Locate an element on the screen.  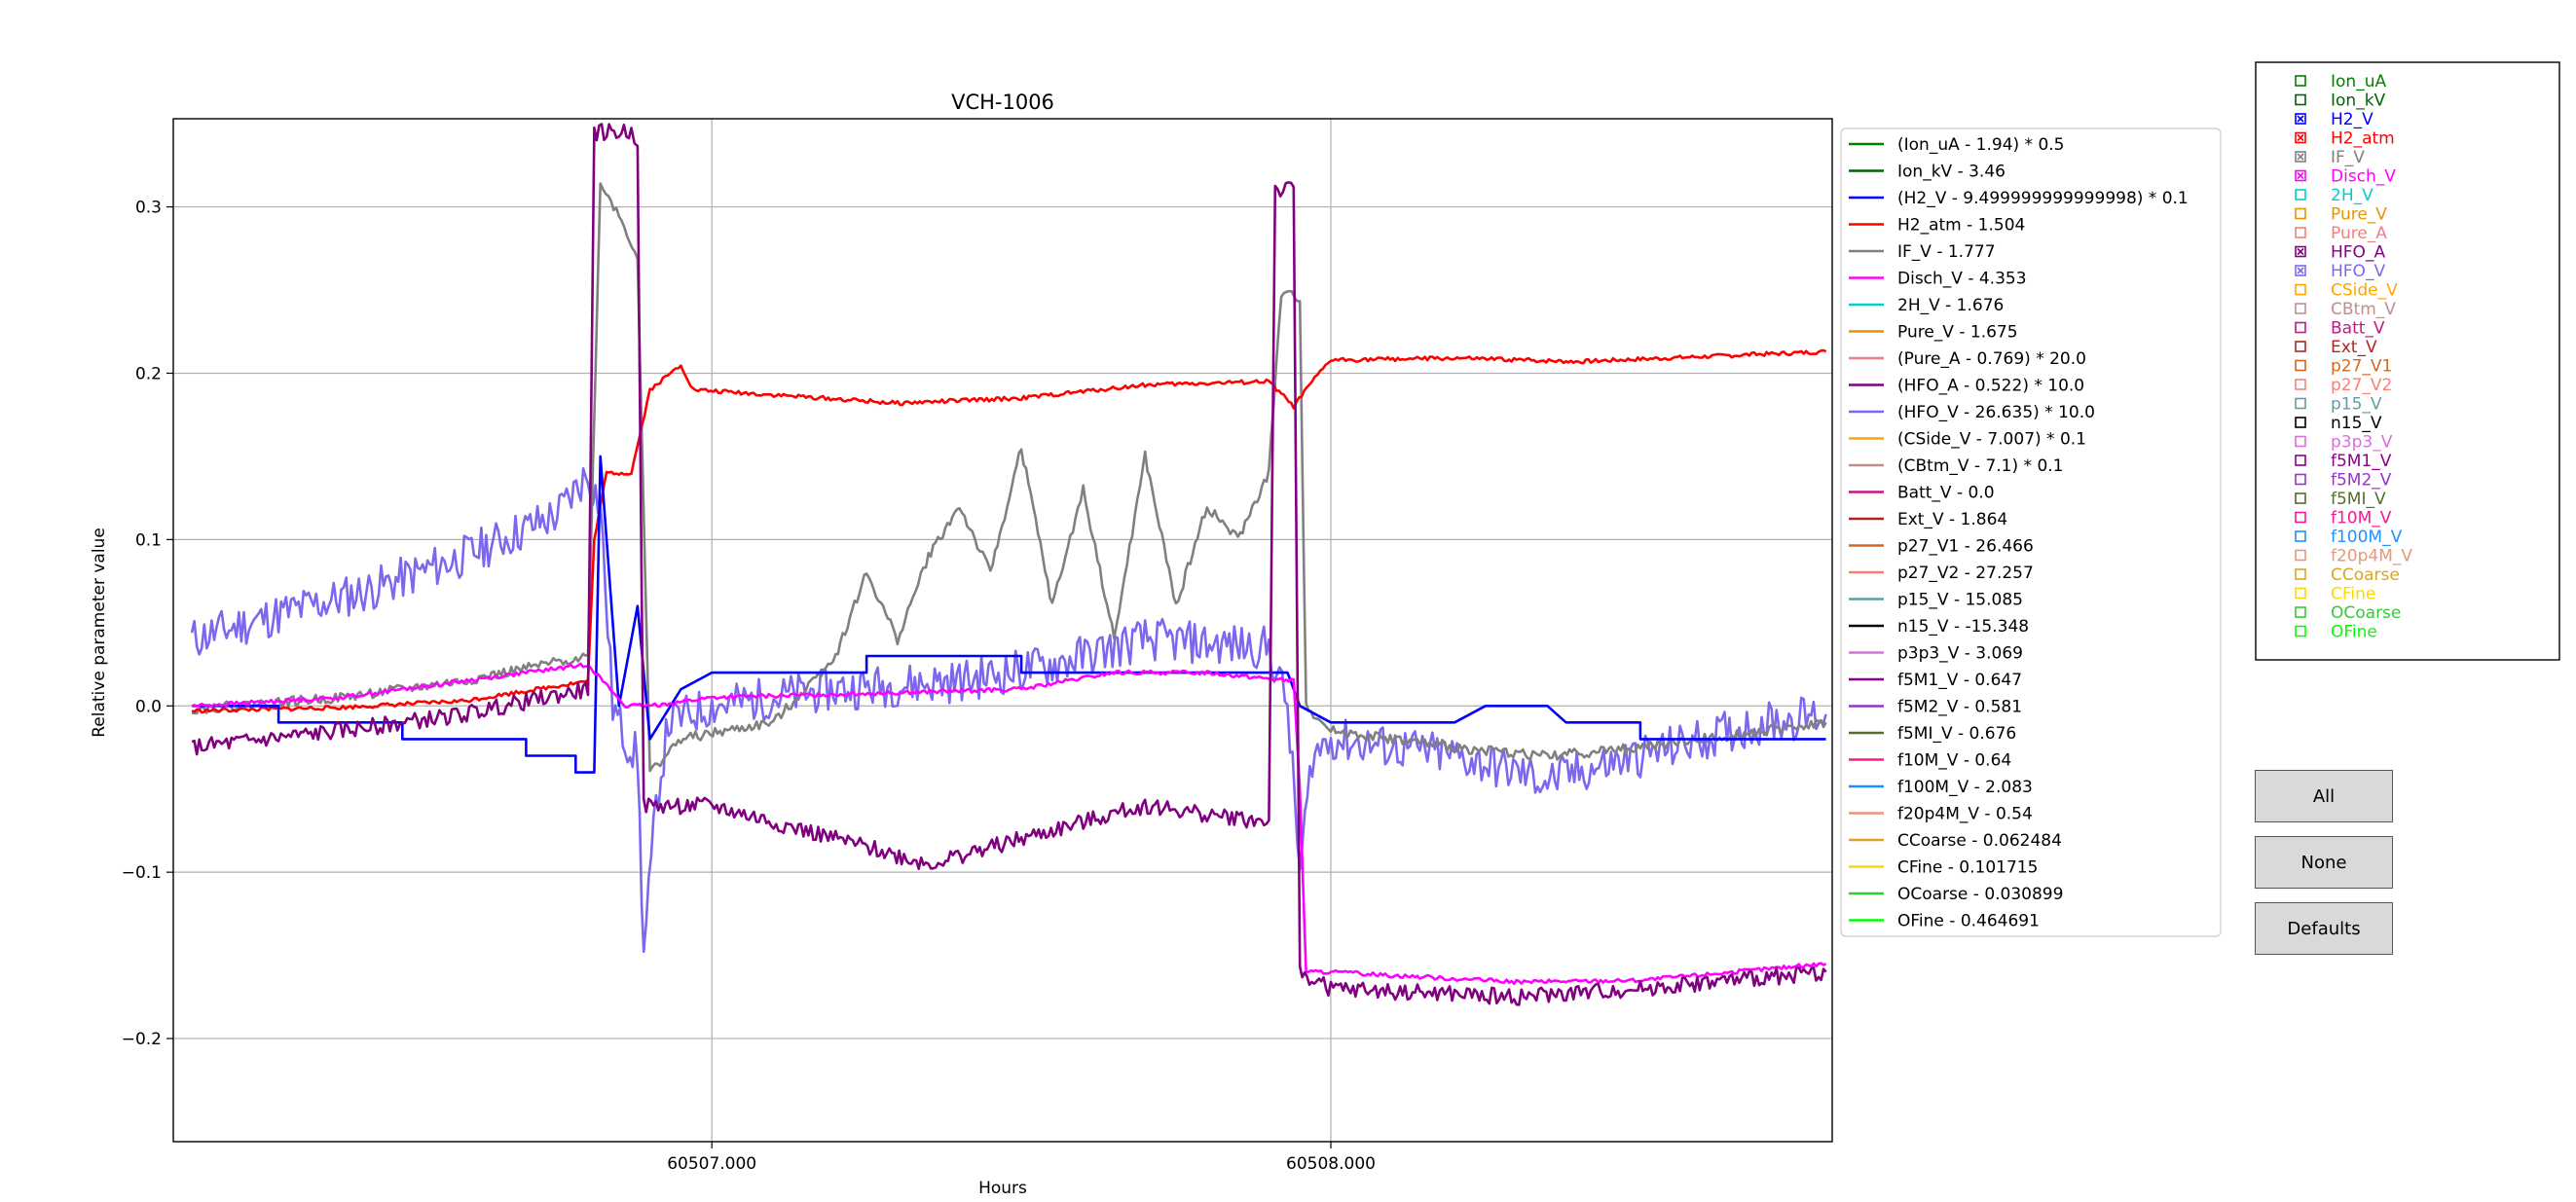
checkbox-label: H2_V is located at coordinates (2352, 119).